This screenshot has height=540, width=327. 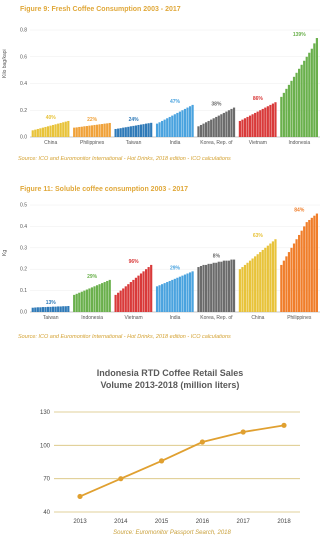 What do you see at coordinates (45, 413) in the screenshot?
I see `y-tick-label: 130` at bounding box center [45, 413].